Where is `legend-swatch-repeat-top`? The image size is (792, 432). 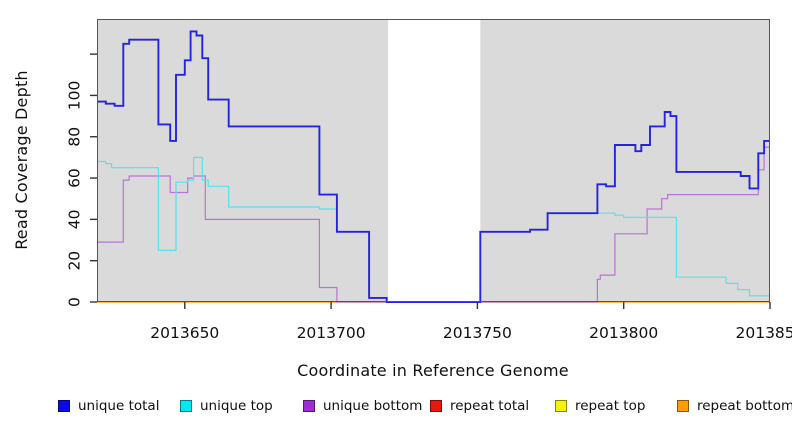
legend-swatch-repeat-top is located at coordinates (561, 405).